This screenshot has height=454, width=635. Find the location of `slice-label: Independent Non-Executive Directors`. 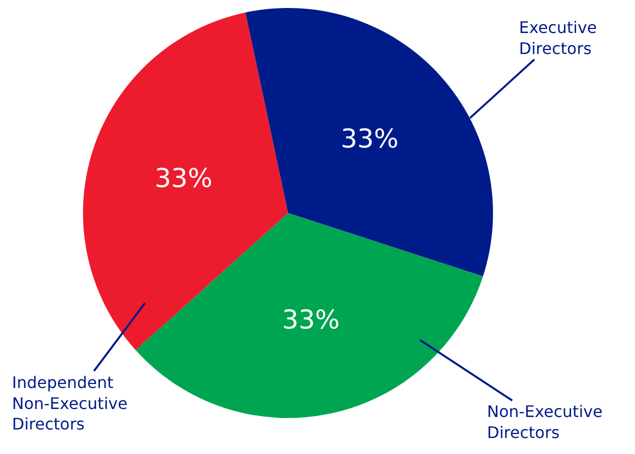

slice-label: Independent Non-Executive Directors is located at coordinates (70, 403).